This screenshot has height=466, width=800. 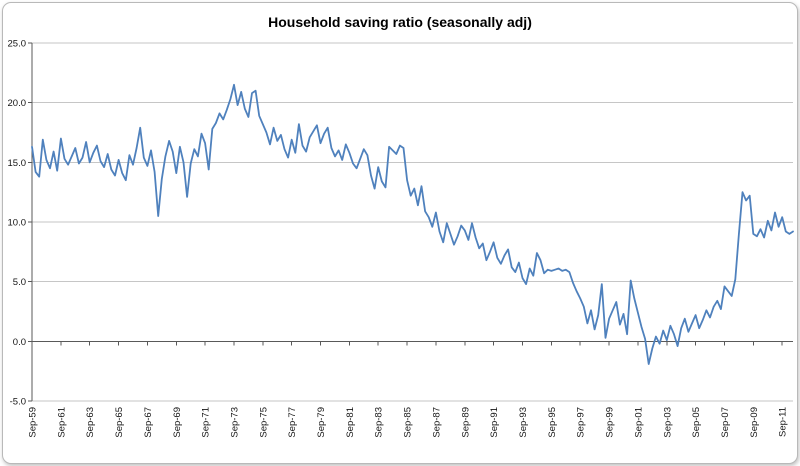 What do you see at coordinates (379, 422) in the screenshot?
I see `svg-text: Sep-83` at bounding box center [379, 422].